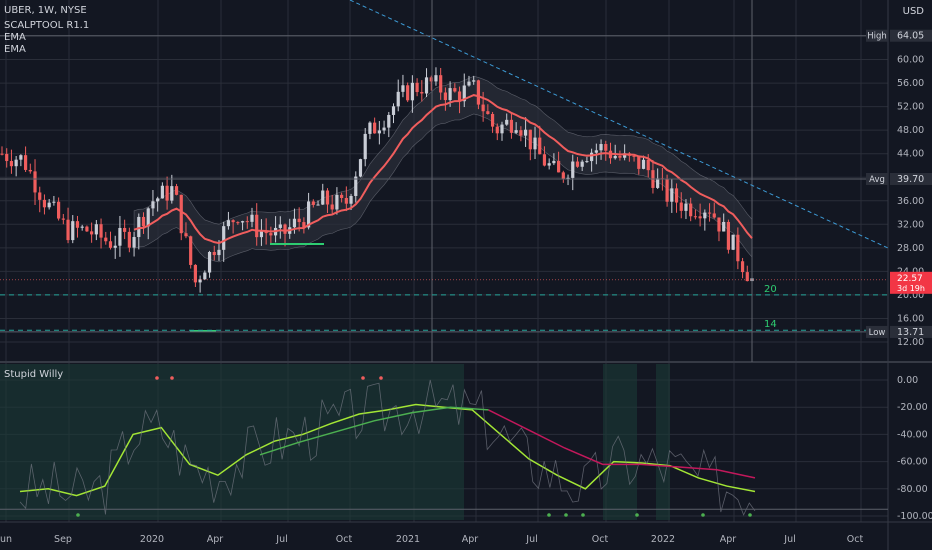  What do you see at coordinates (15, 37) in the screenshot?
I see `indicator-ema-1: EMA` at bounding box center [15, 37].